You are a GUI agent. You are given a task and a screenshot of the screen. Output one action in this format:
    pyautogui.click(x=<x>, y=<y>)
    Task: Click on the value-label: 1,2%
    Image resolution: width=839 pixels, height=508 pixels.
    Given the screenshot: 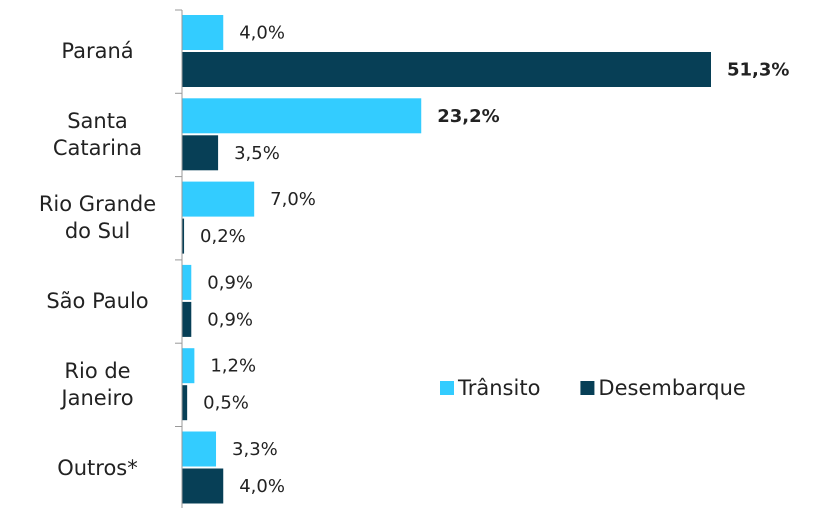 What is the action you would take?
    pyautogui.click(x=233, y=366)
    